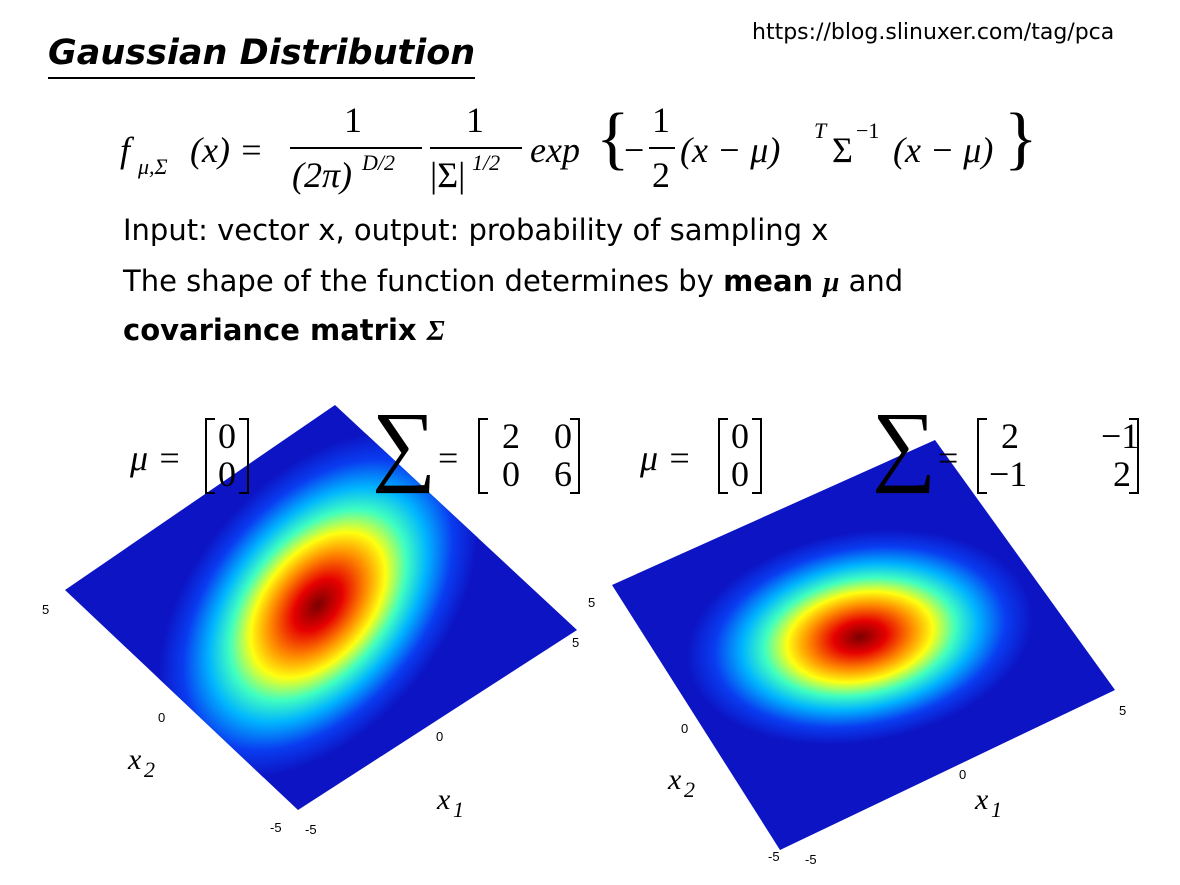  What do you see at coordinates (820, 130) in the screenshot?
I see `math: T` at bounding box center [820, 130].